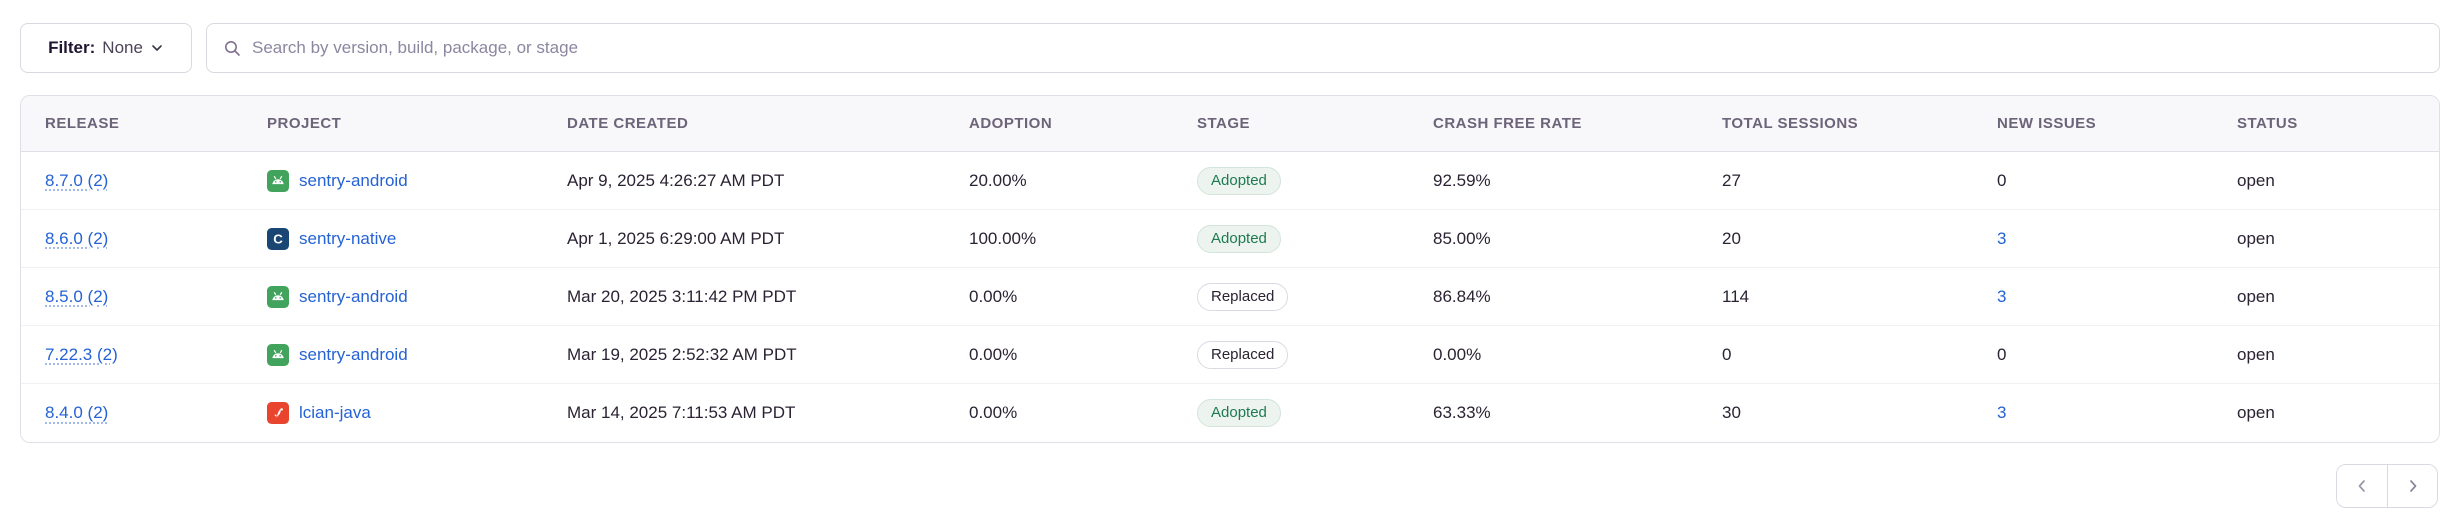 This screenshot has width=2460, height=532. Describe the element at coordinates (1507, 123) in the screenshot. I see `column-header-crash-free-rate: CRASH FREE RATE` at that location.